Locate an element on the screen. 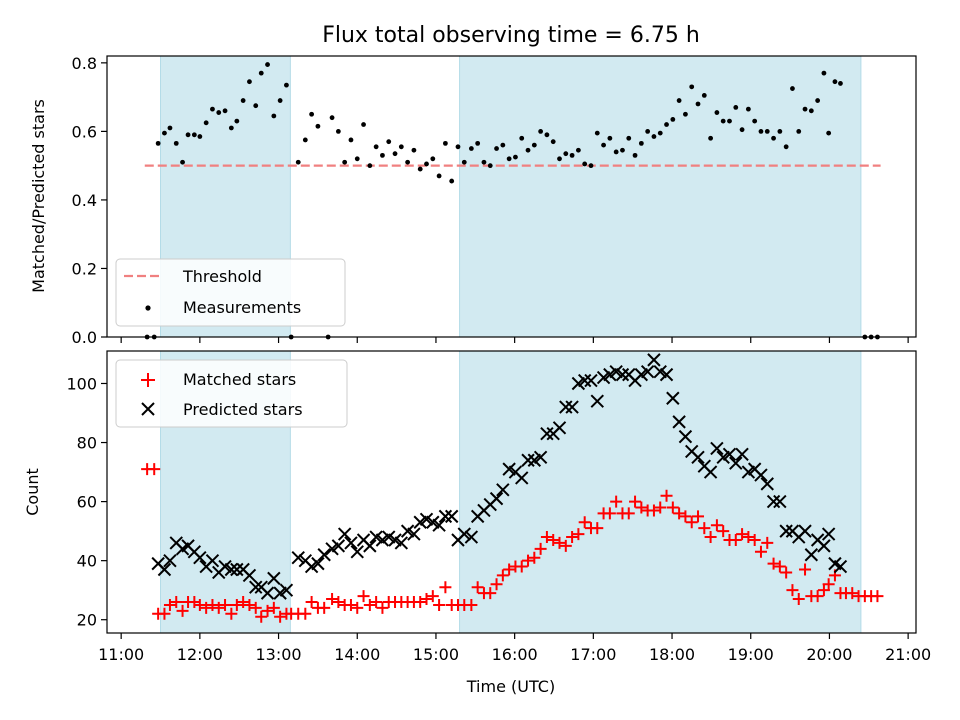 This screenshot has width=960, height=720. x-tick-label: 15:00 is located at coordinates (436, 654).